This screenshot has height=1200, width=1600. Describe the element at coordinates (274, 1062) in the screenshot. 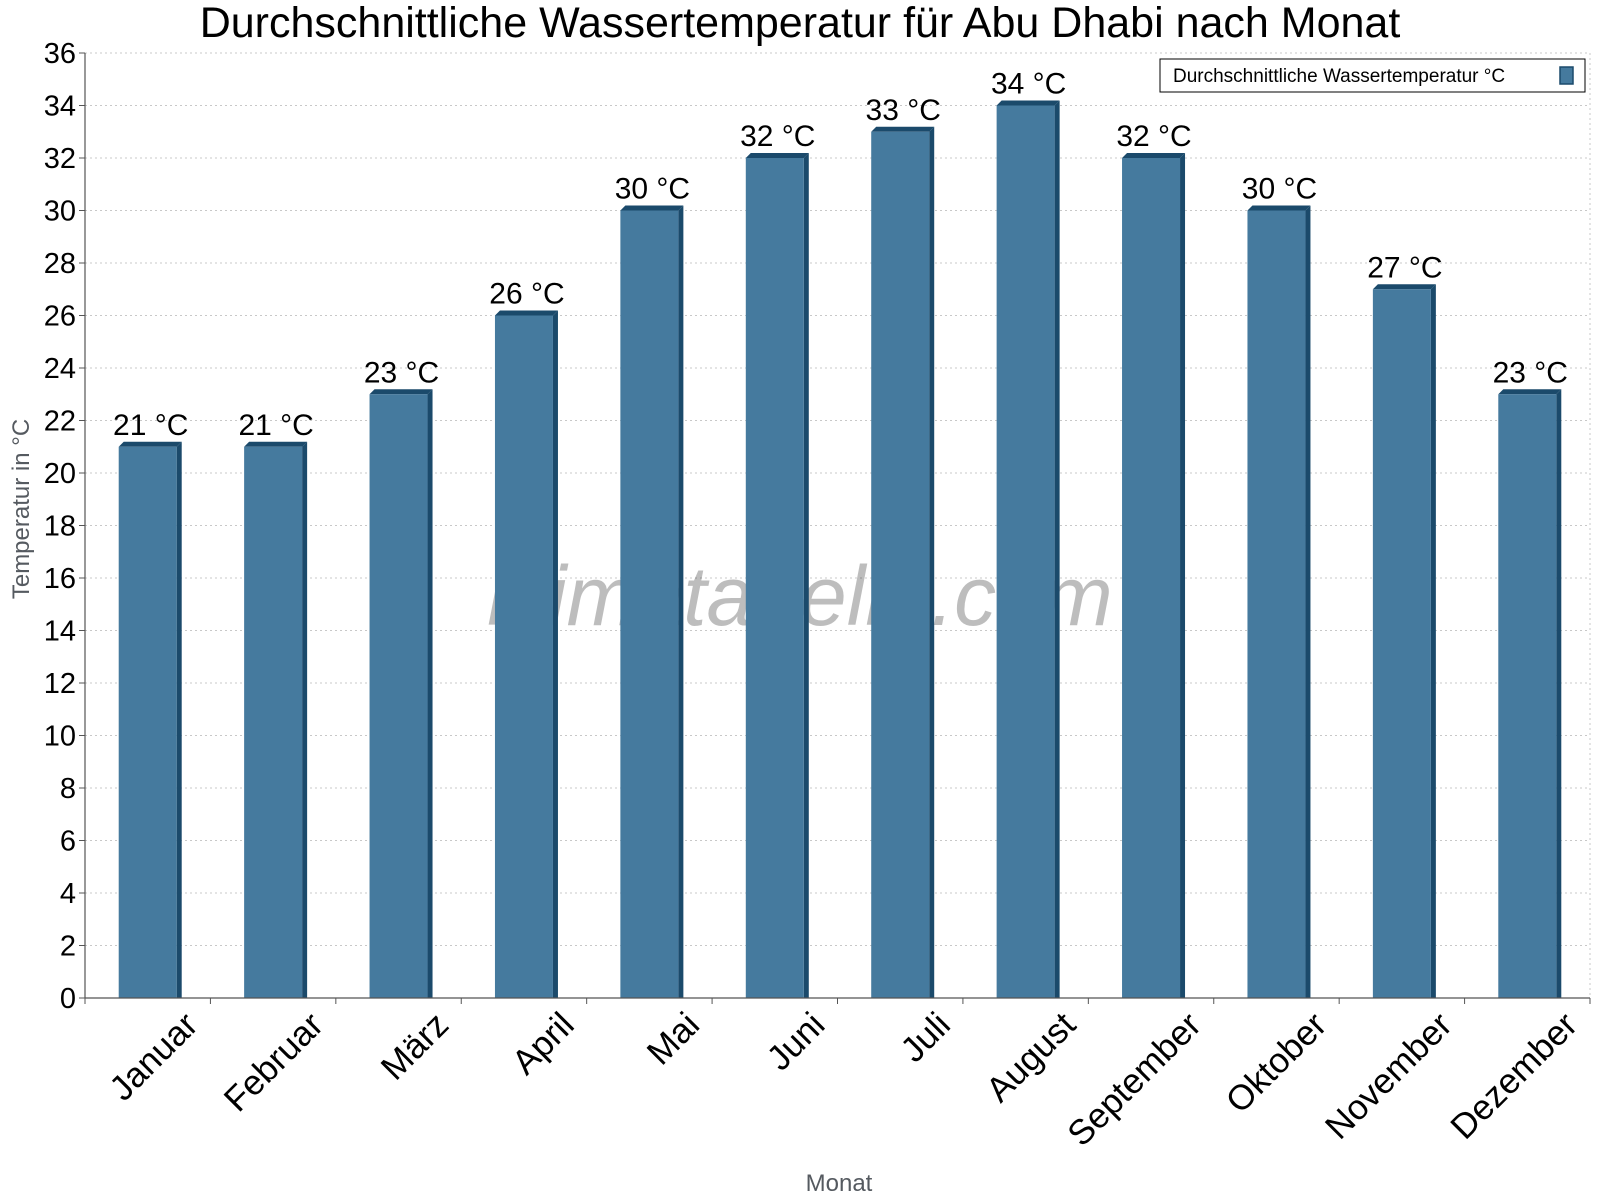

I see `x-tick-label: Februar` at that location.